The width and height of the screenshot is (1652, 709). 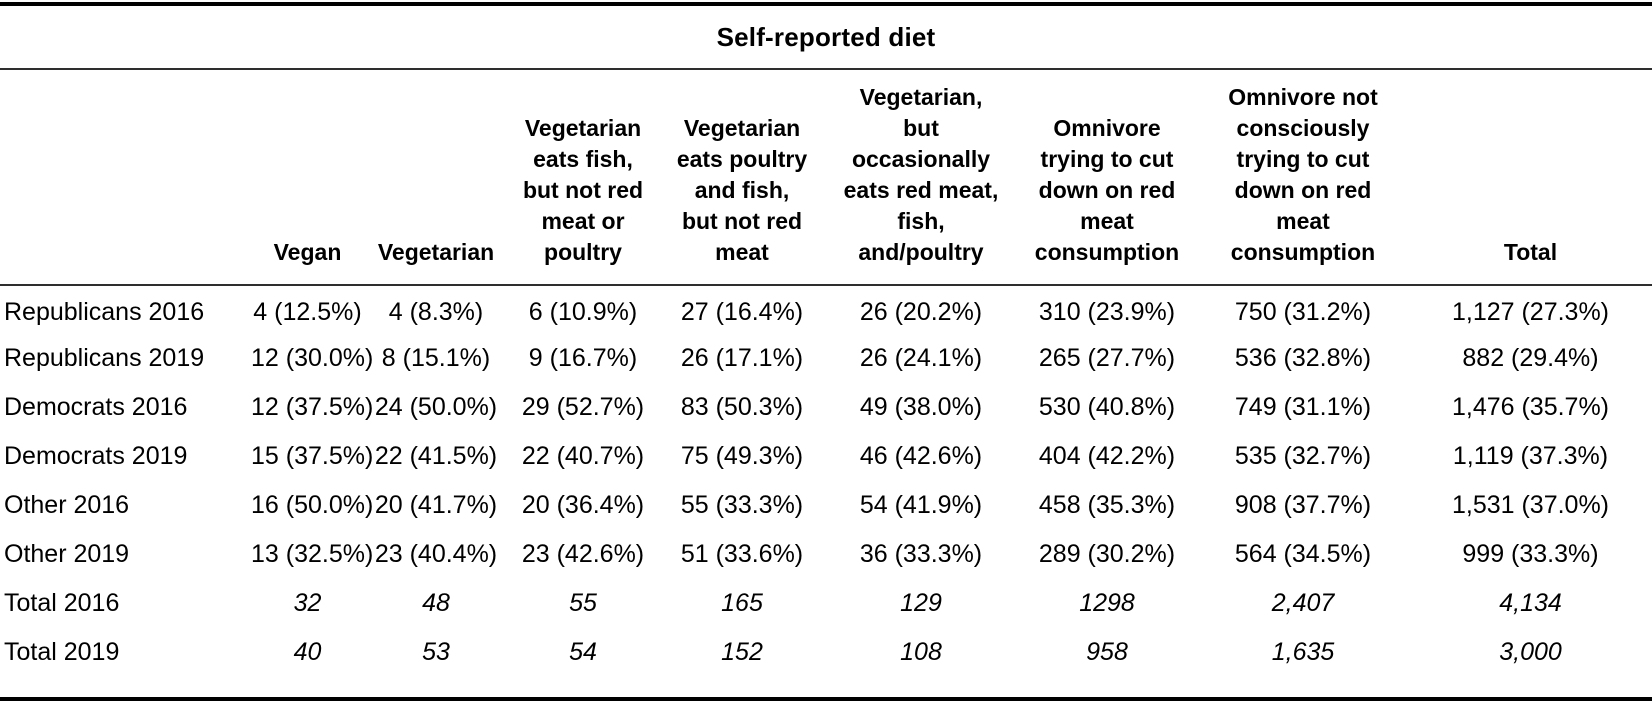 I want to click on table-cell: 4,134, so click(x=1530, y=603).